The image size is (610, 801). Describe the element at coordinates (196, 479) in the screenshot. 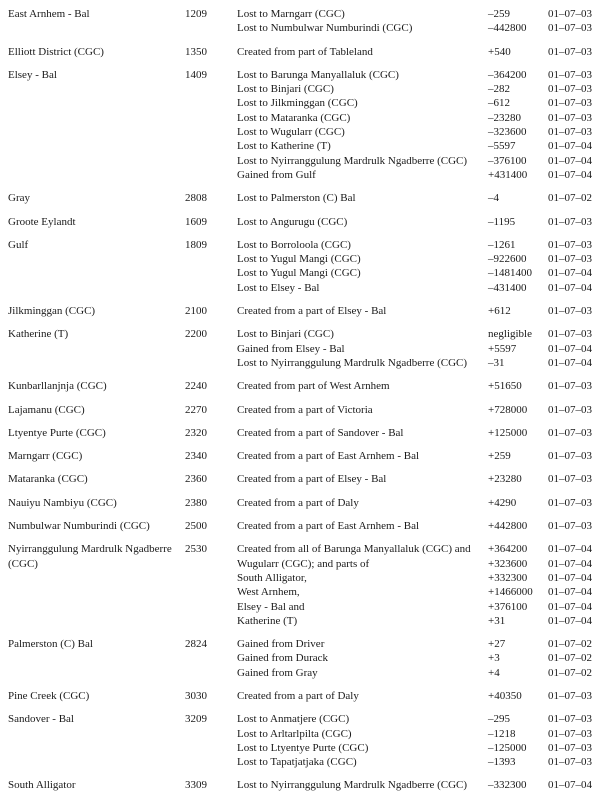

I see `district-code: 2360` at that location.